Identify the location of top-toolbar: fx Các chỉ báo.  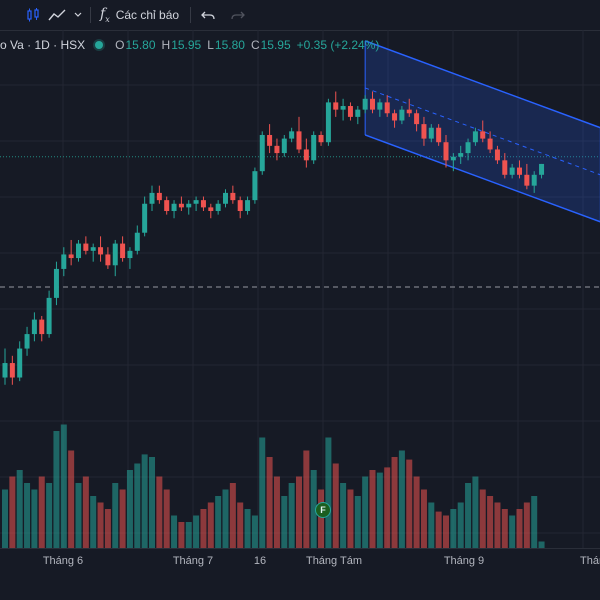
(300, 15).